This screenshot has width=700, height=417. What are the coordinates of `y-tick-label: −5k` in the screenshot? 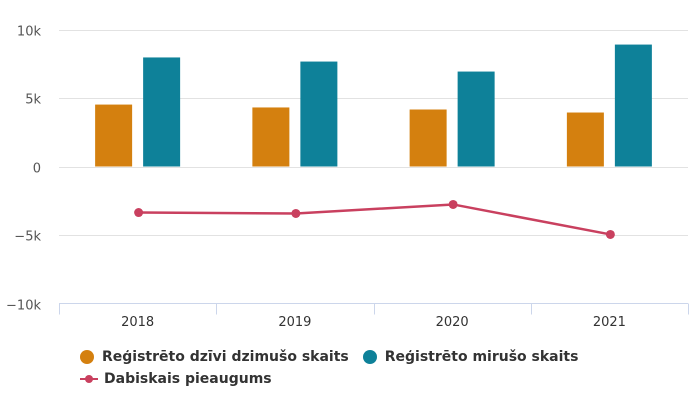 It's located at (27, 237).